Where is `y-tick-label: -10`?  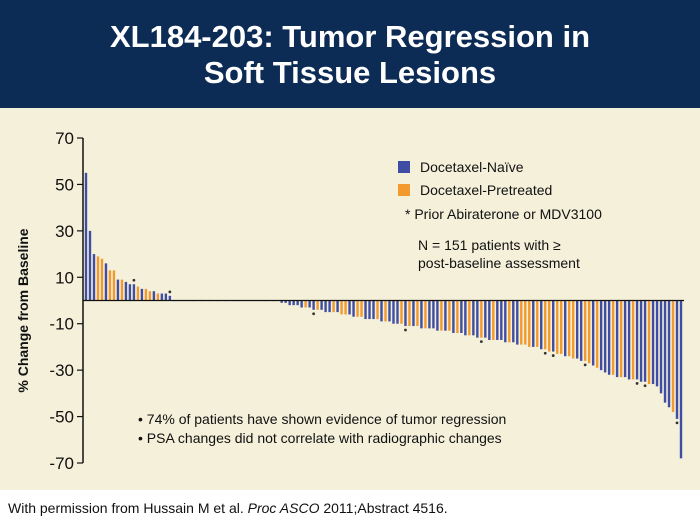 y-tick-label: -10 is located at coordinates (61, 324).